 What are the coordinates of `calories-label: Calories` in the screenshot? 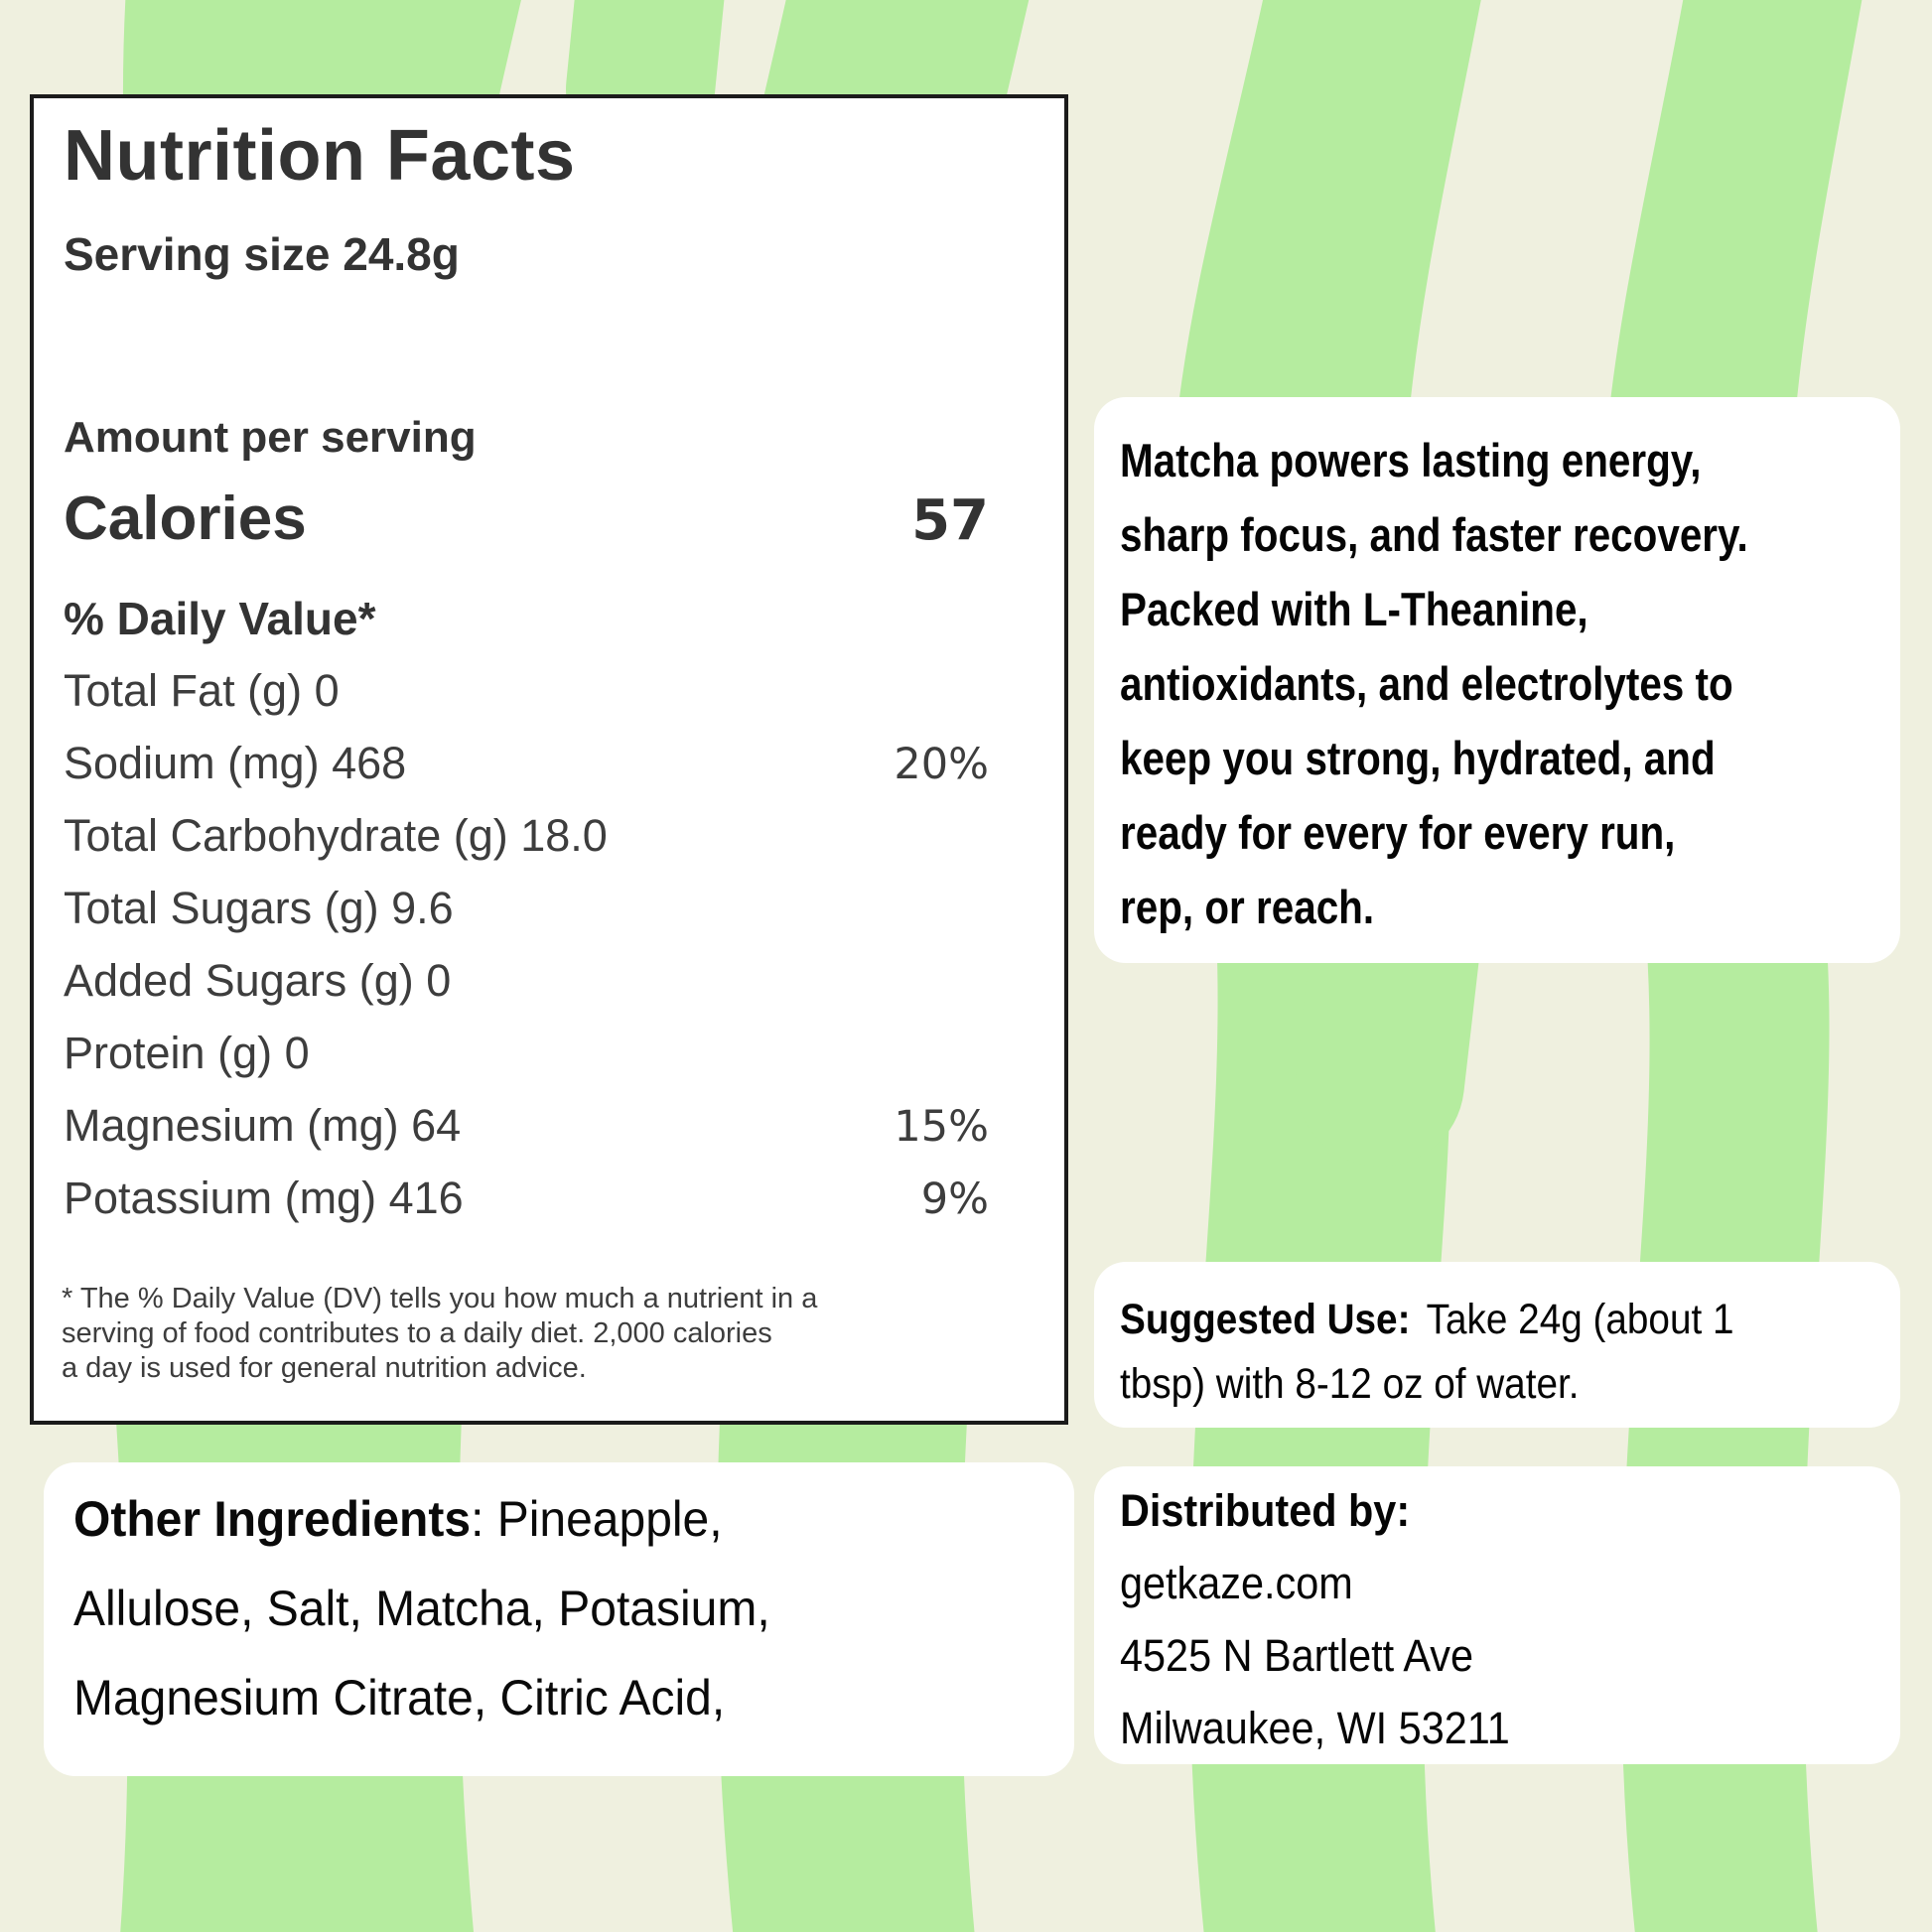 It's located at (185, 518).